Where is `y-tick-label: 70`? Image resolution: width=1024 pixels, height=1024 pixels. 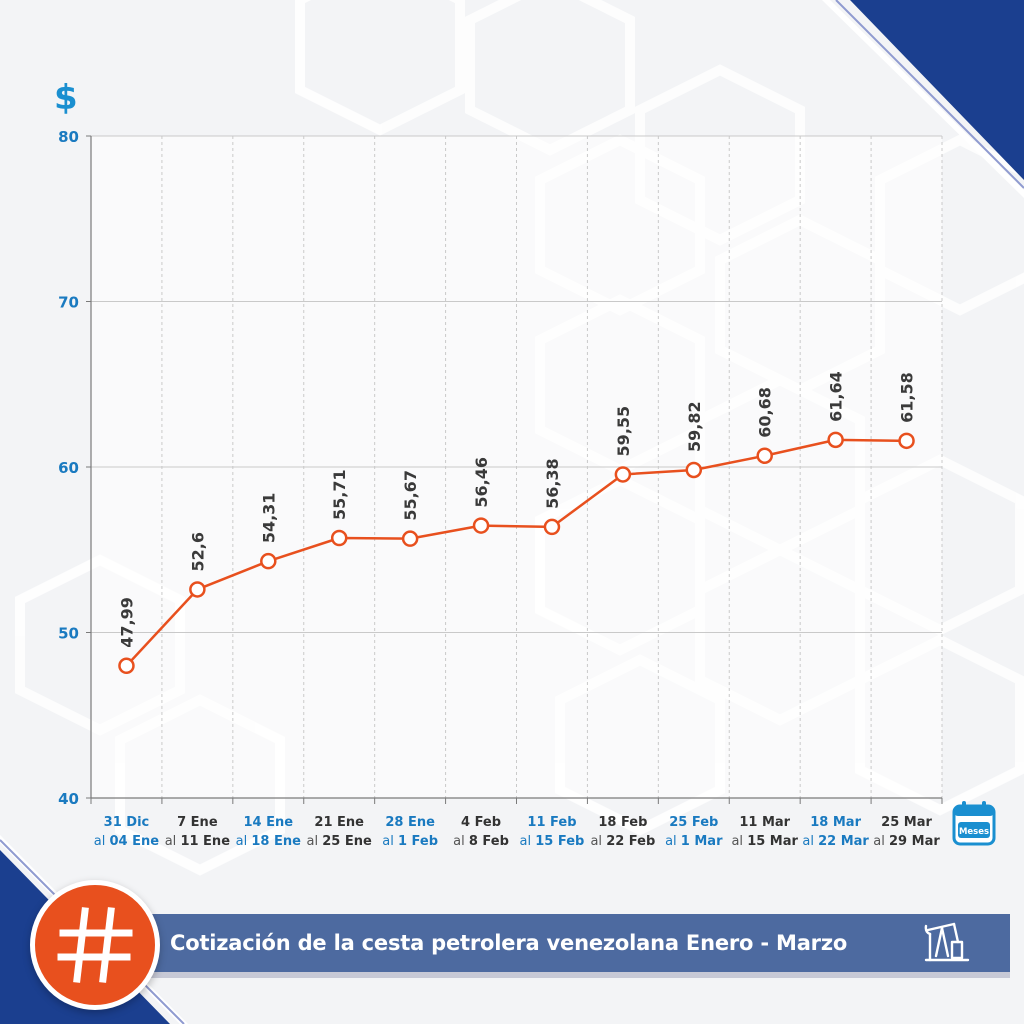 y-tick-label: 70 is located at coordinates (68, 303).